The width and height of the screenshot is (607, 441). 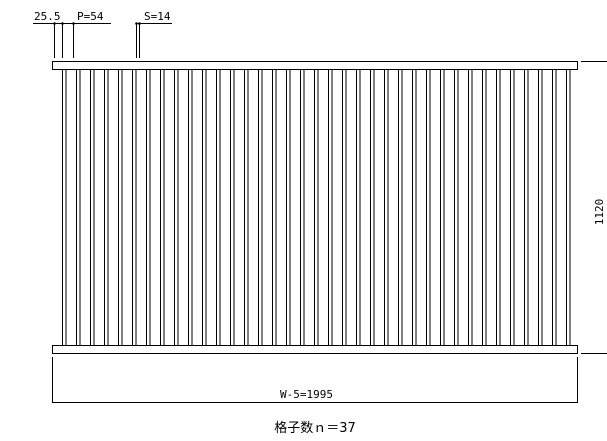 What do you see at coordinates (97, 23) in the screenshot?
I see `dimension-tick-dots` at bounding box center [97, 23].